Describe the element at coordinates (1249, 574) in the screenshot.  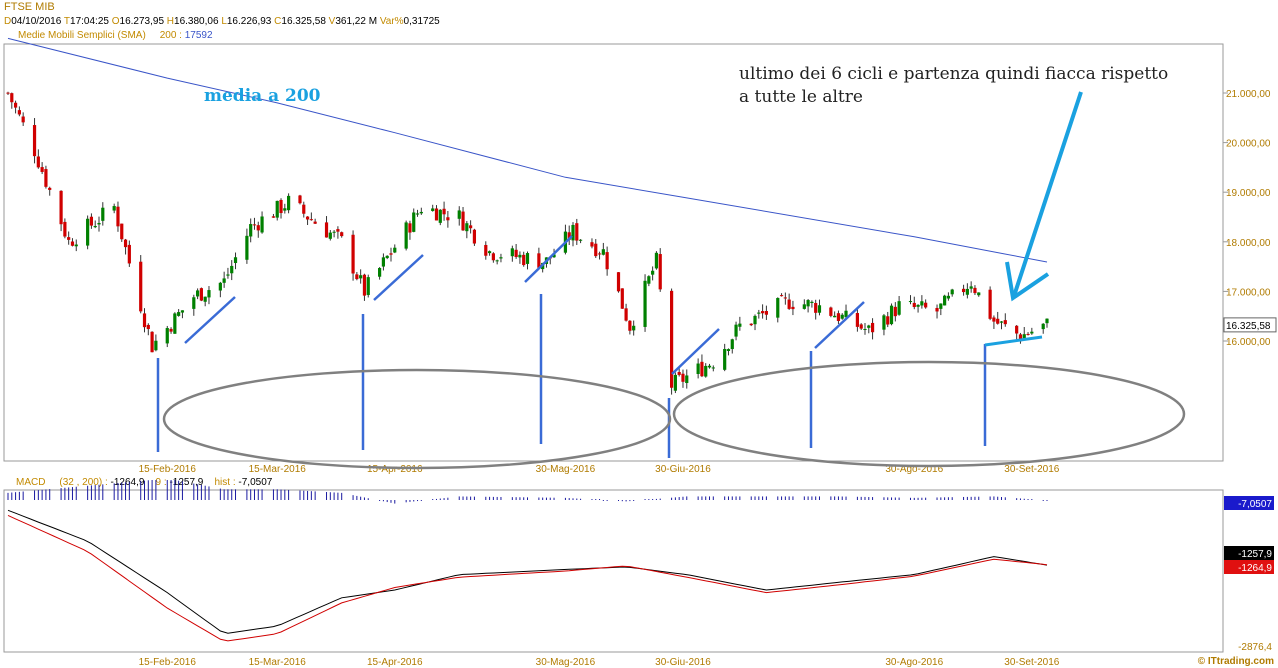
I see `macd-value-labels: -7,0507 -1257,9 -1264,9 -2876,4` at that location.